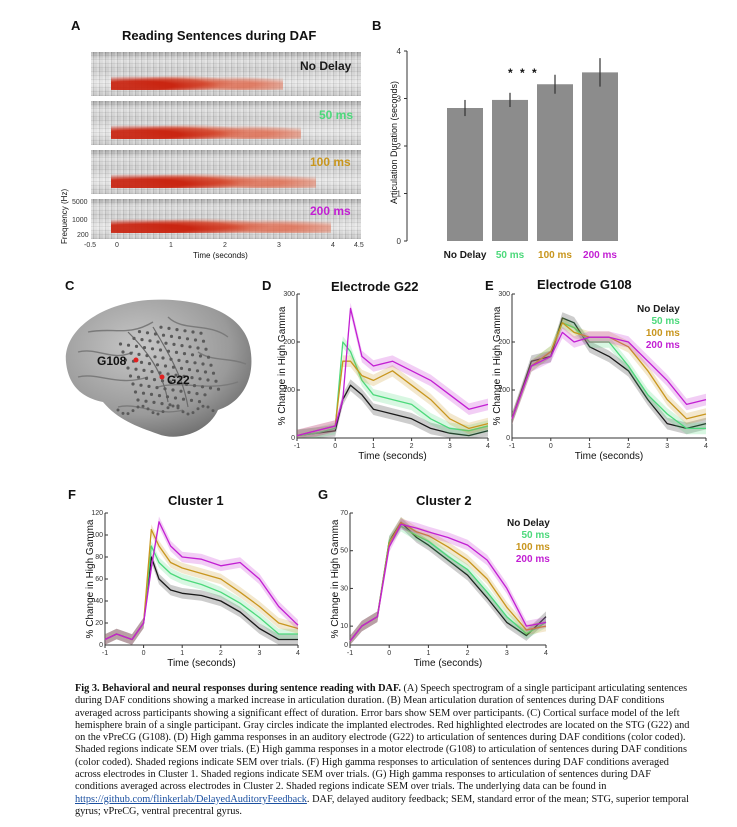 Image resolution: width=737 pixels, height=827 pixels. What do you see at coordinates (297, 446) in the screenshot?
I see `x-tick-label: -1` at bounding box center [297, 446].